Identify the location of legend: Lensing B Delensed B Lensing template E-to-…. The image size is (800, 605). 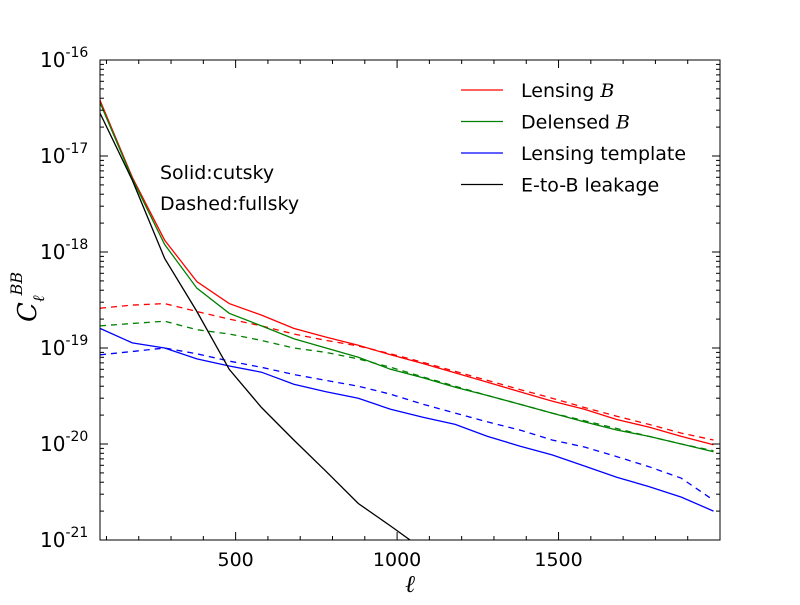
(573, 138).